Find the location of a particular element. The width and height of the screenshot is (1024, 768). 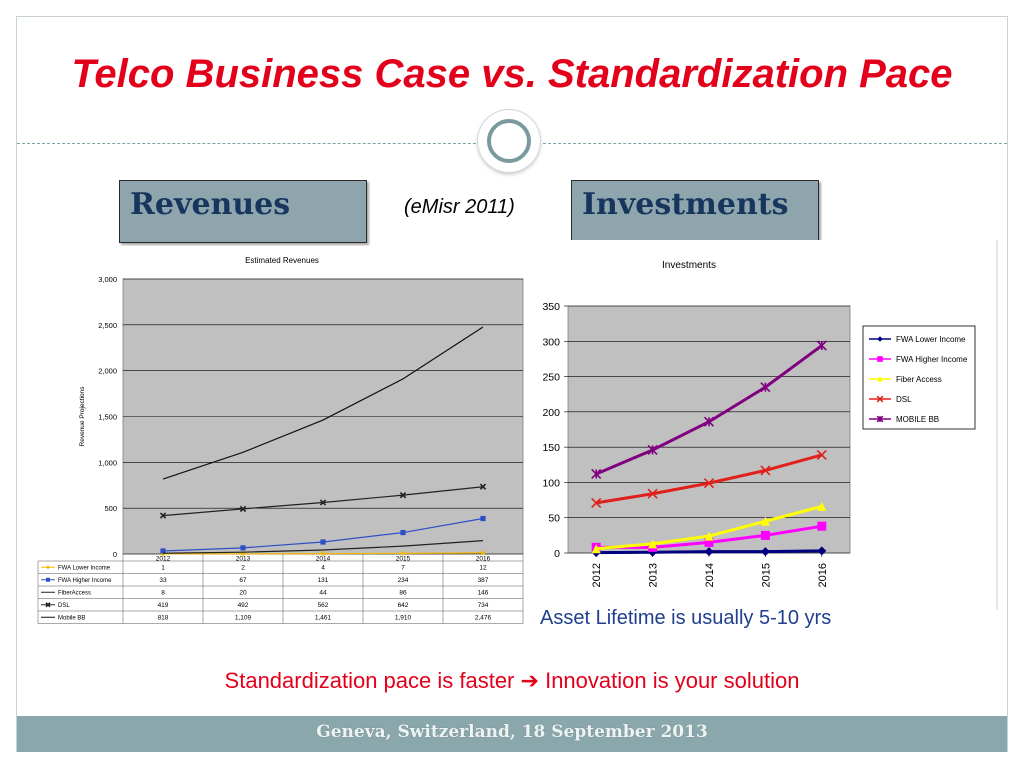

revenues-point-3-1-stroke-b is located at coordinates (243, 509).